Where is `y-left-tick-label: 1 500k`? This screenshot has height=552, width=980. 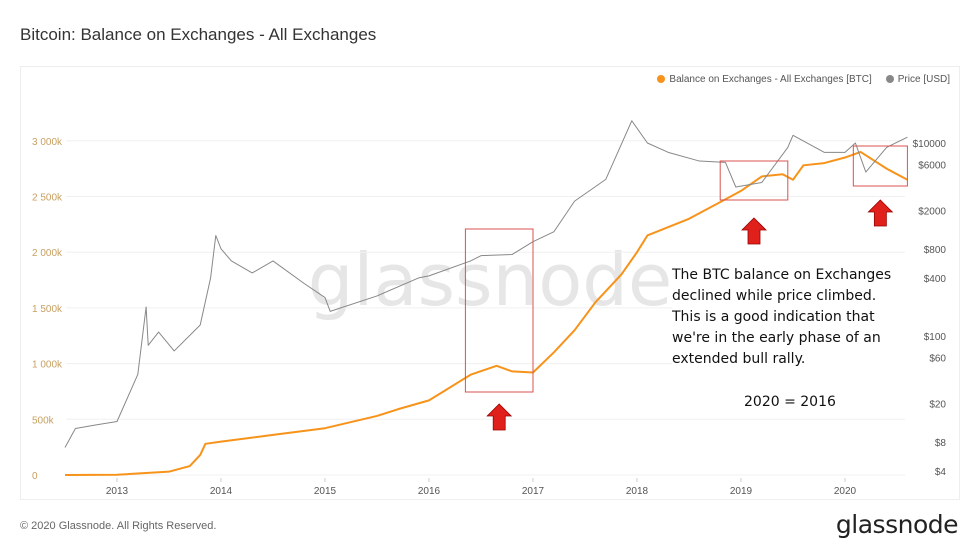
y-left-tick-label: 1 500k is located at coordinates (47, 309).